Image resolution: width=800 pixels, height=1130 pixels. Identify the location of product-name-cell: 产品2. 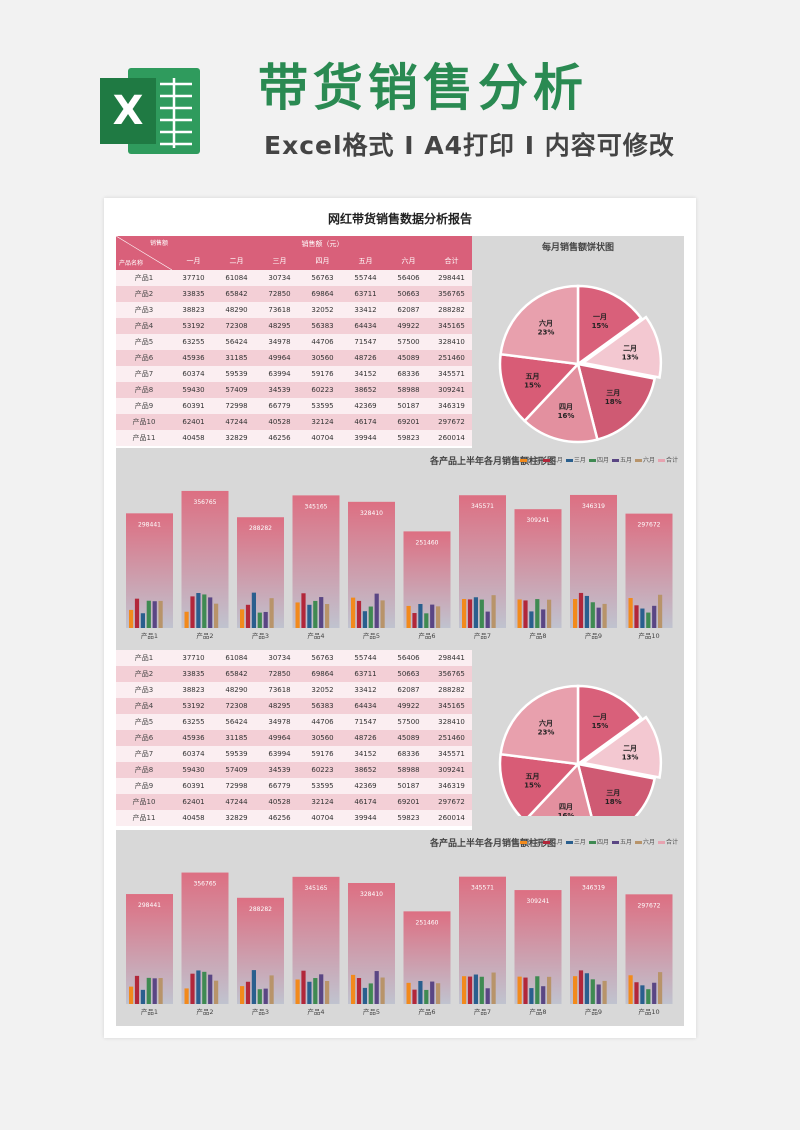
(144, 294).